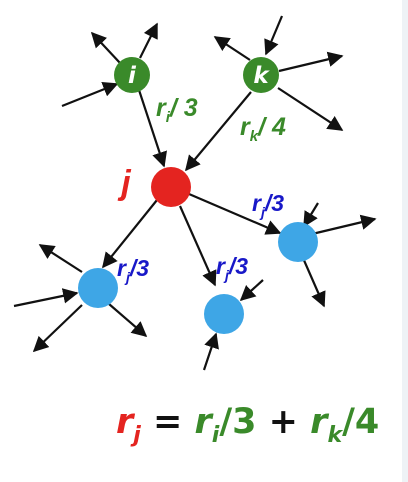 This screenshot has height=482, width=408. I want to click on node-k-label: k, so click(261, 76).